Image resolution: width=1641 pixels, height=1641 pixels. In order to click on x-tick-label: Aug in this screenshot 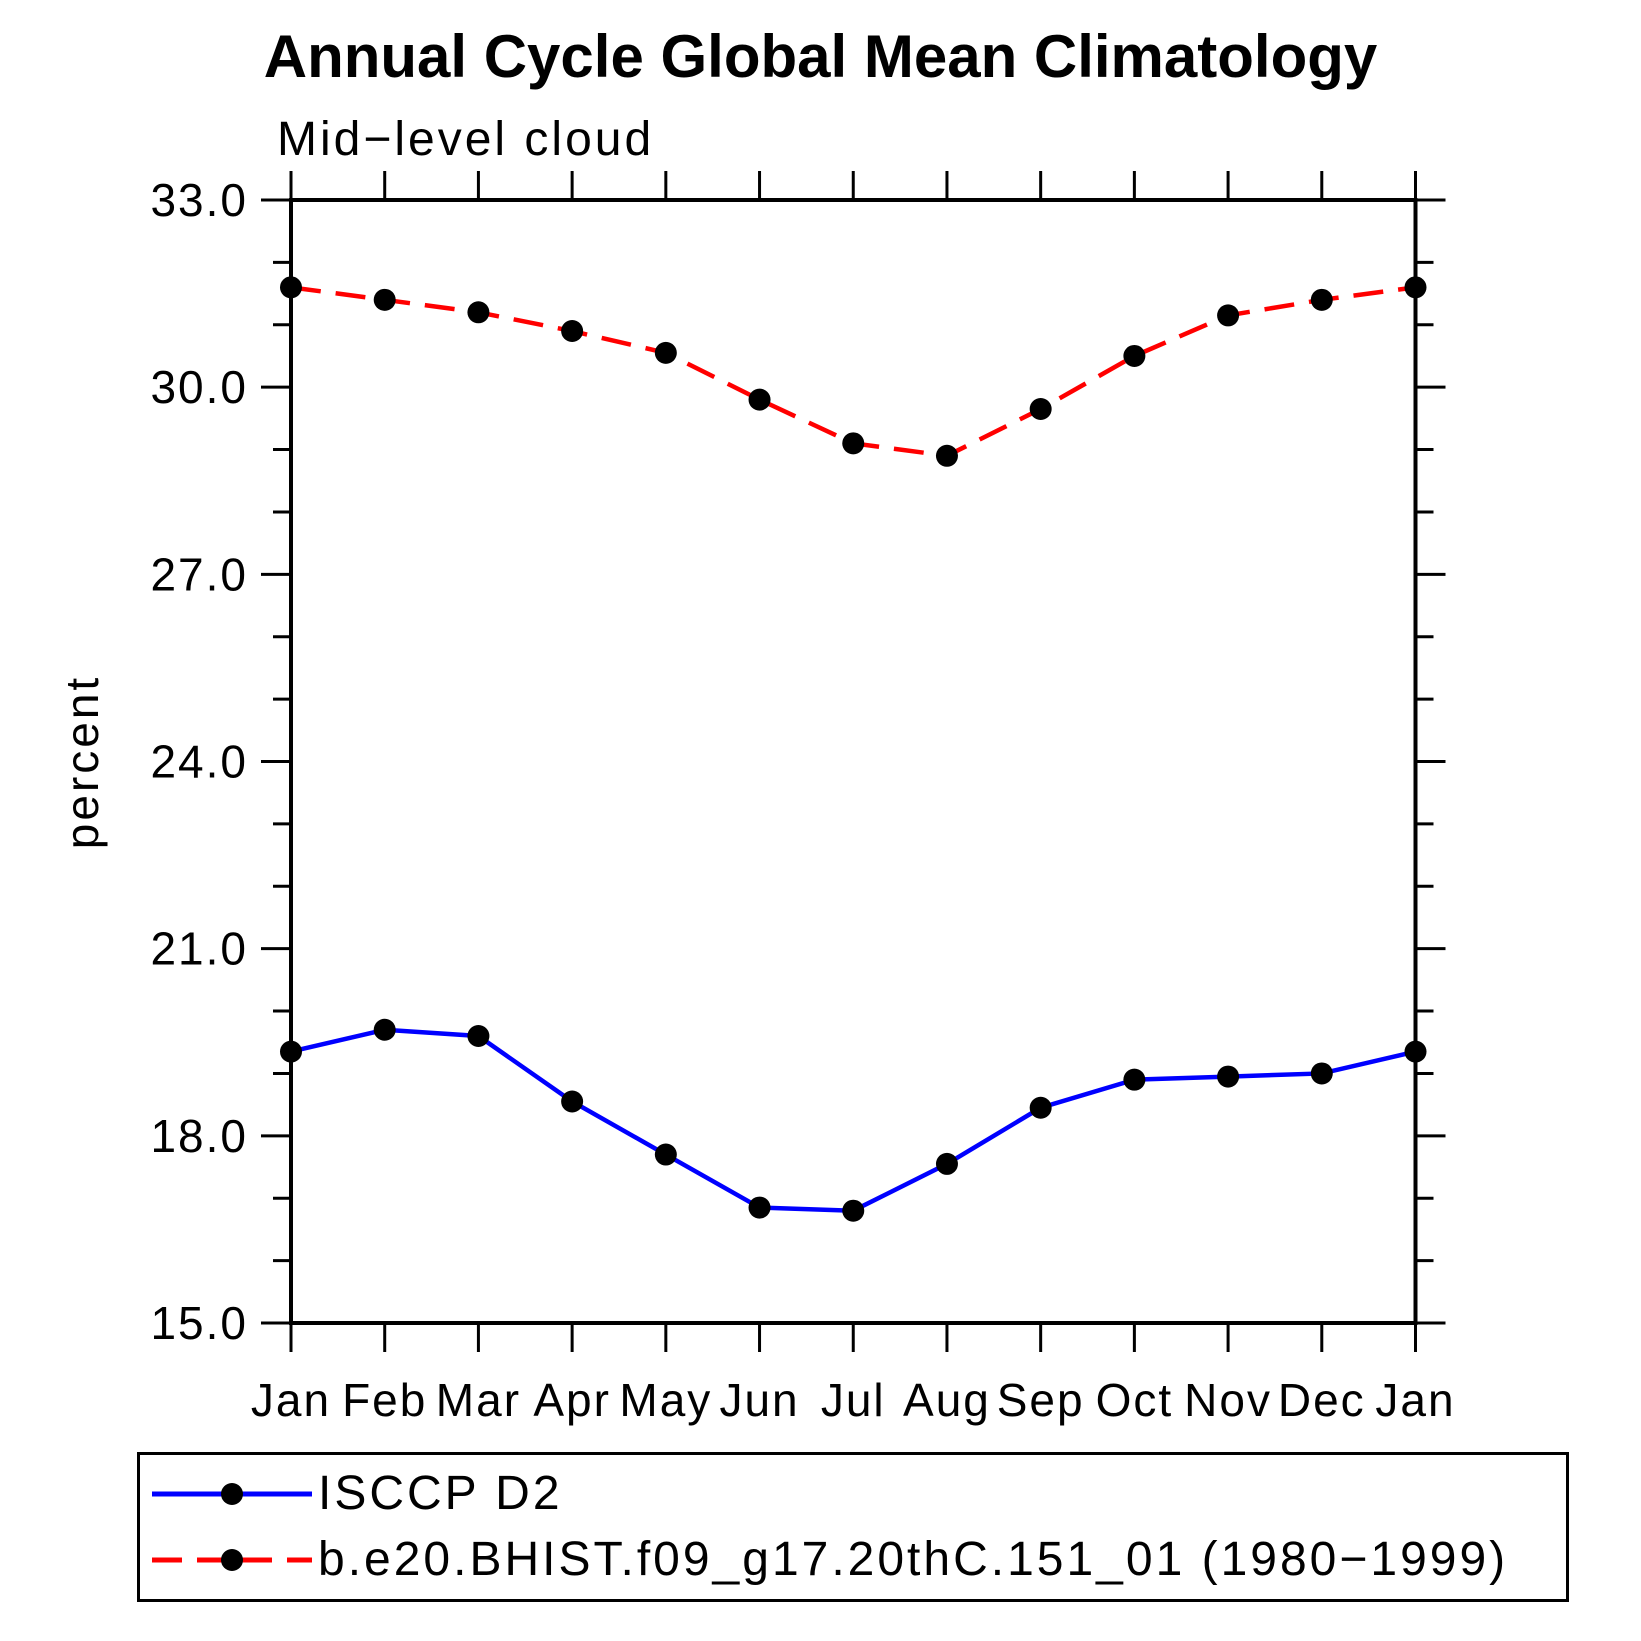, I will do `click(947, 1400)`.